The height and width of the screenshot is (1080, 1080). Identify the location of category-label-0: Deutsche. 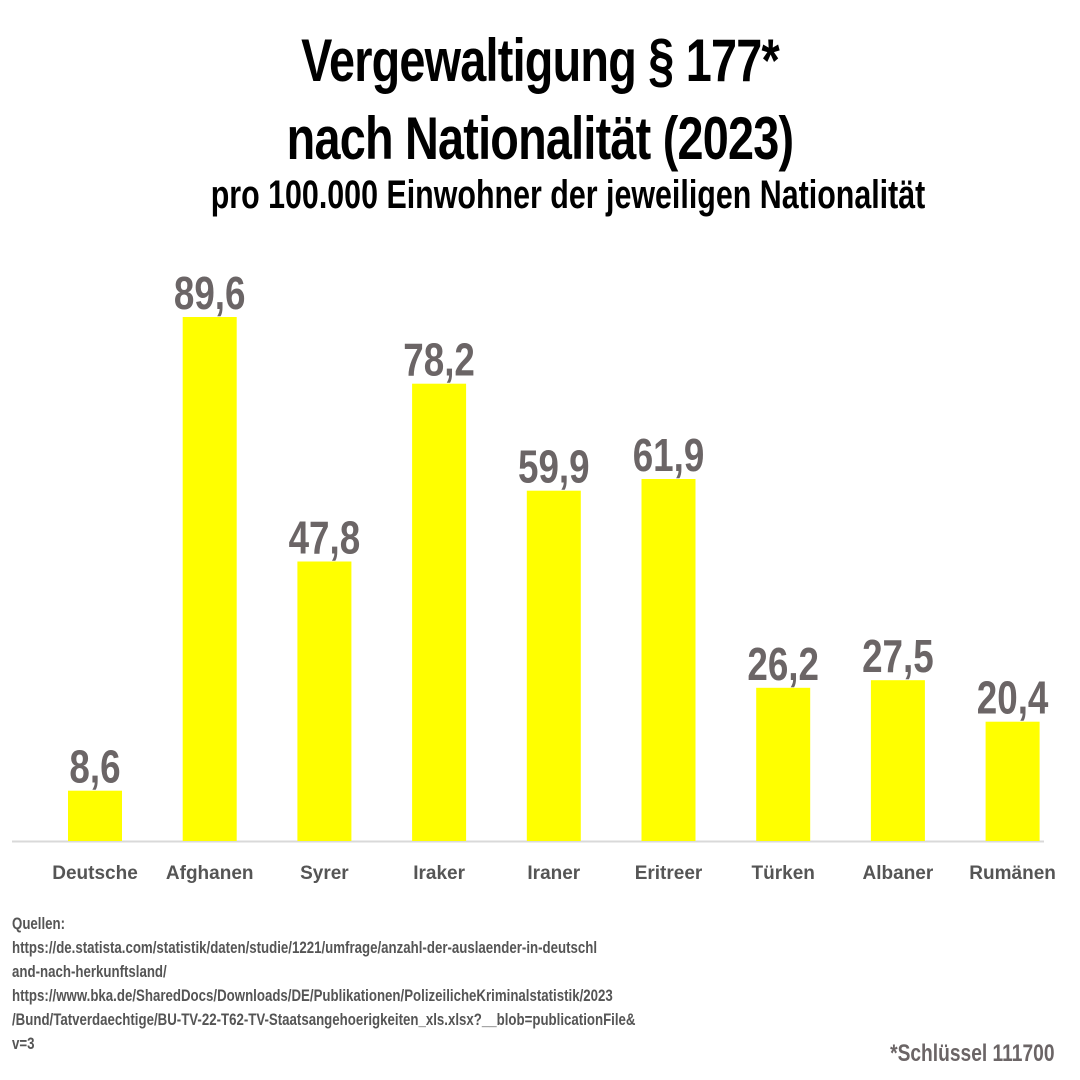
(95, 873).